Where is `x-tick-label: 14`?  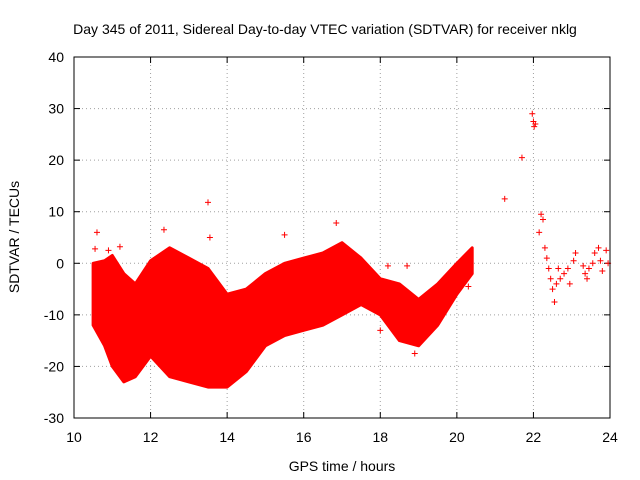 x-tick-label: 14 is located at coordinates (227, 437).